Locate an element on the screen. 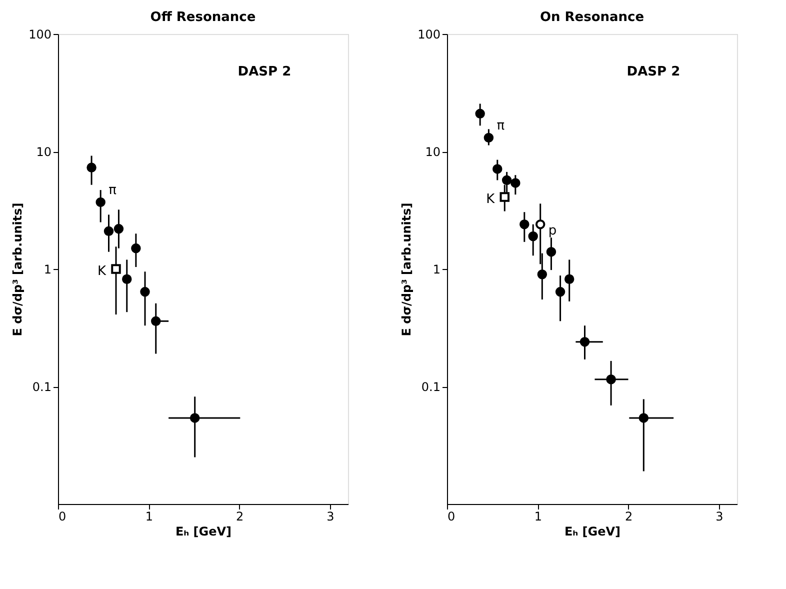  chart-title: On Resonance is located at coordinates (592, 17).